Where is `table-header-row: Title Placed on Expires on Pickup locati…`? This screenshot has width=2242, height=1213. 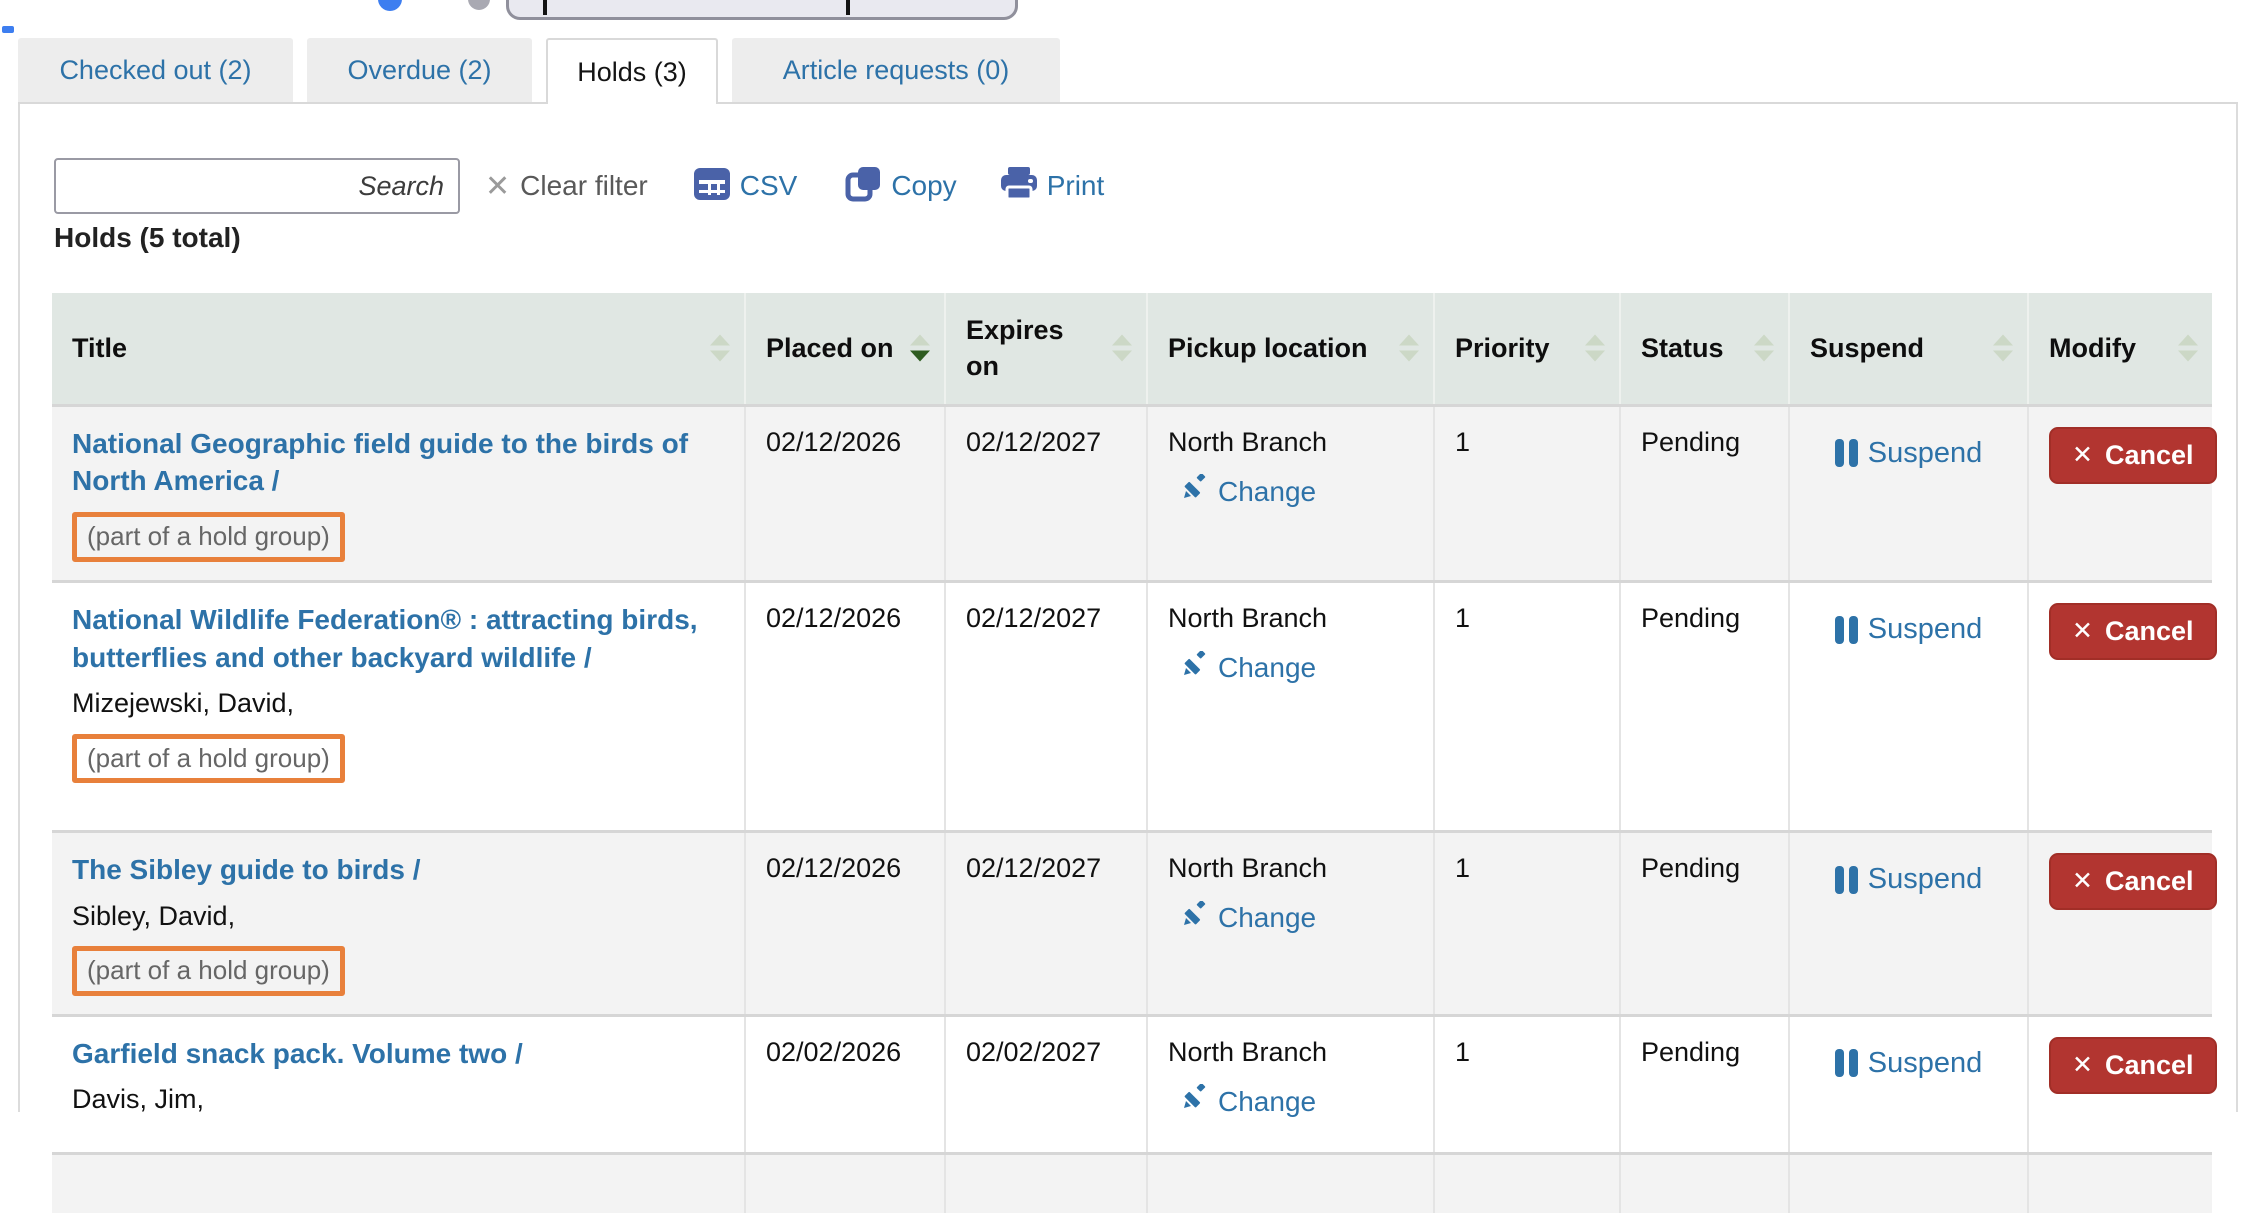 table-header-row: Title Placed on Expires on Pickup locati… is located at coordinates (1132, 349).